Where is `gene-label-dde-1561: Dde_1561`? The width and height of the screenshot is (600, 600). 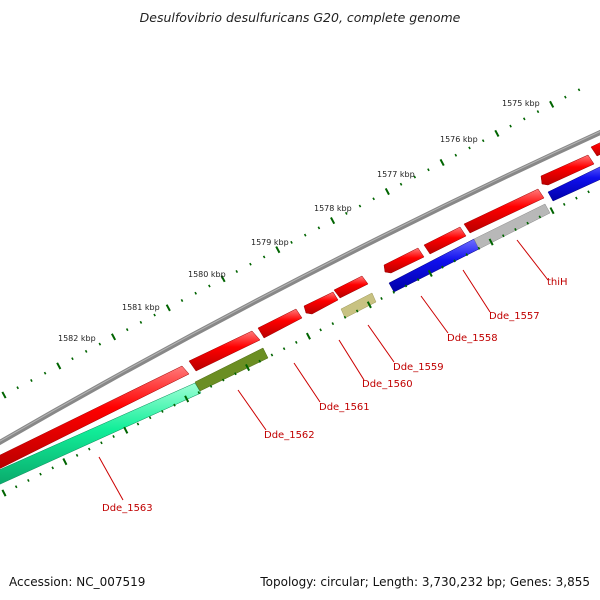
gene-label-dde-1561: Dde_1561 is located at coordinates (344, 407).